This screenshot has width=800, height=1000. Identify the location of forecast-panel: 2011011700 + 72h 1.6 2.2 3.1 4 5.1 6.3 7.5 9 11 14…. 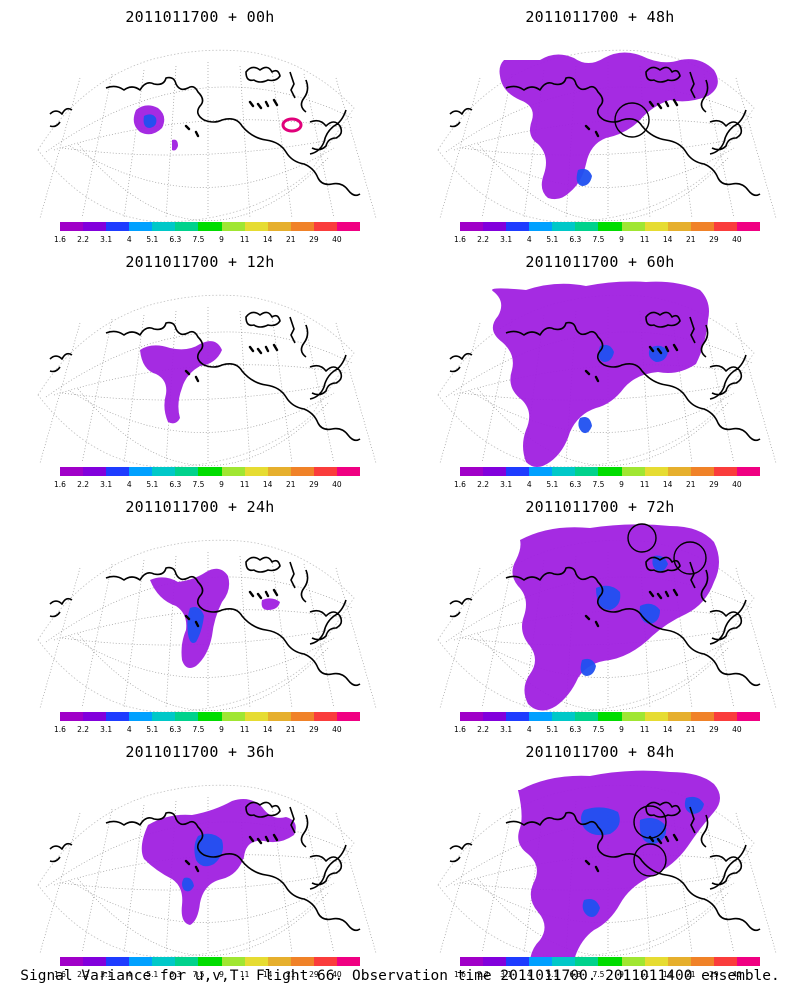
(600, 612).